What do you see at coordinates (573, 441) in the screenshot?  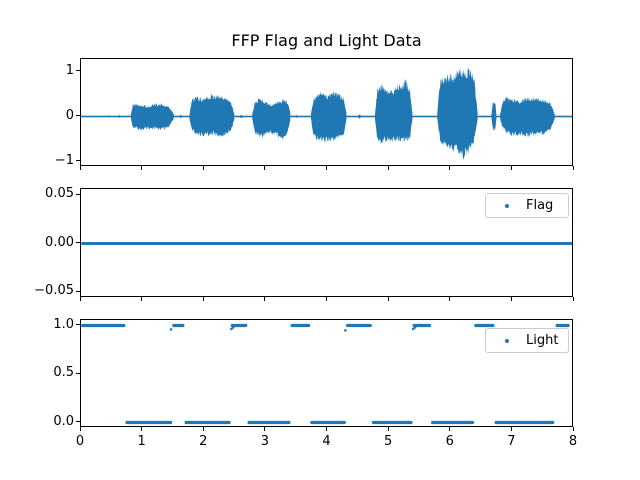 I see `x-tick-label: 8` at bounding box center [573, 441].